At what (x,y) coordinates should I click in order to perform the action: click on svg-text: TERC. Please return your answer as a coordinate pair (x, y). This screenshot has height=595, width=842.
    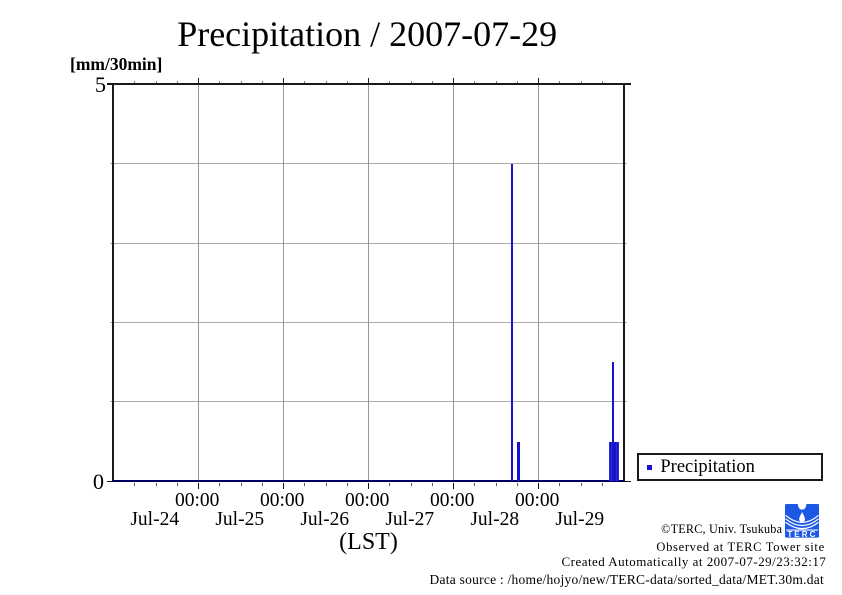
    Looking at the image, I should click on (802, 533).